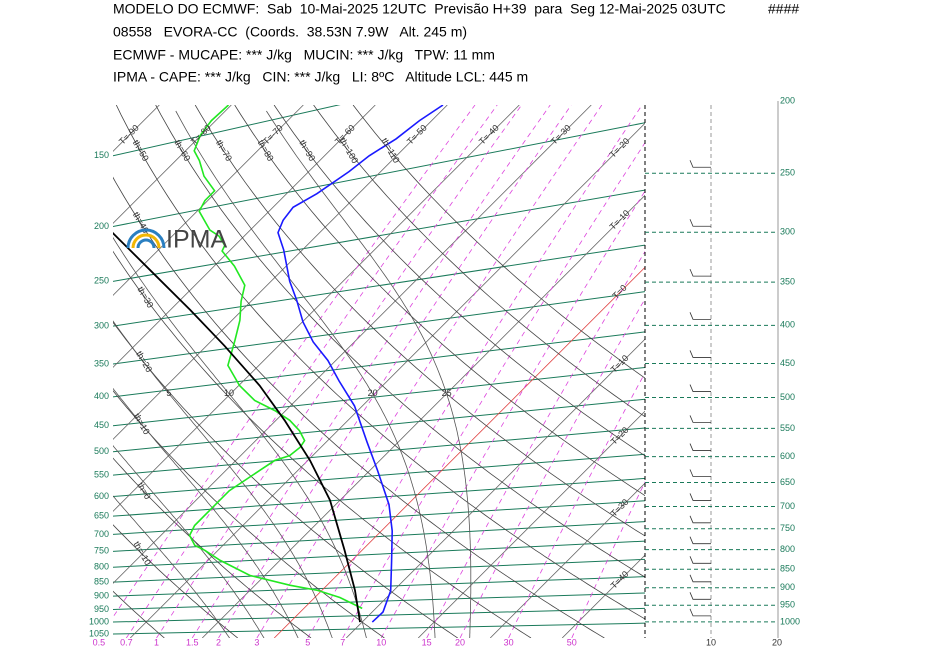 The width and height of the screenshot is (940, 665). What do you see at coordinates (218, 642) in the screenshot?
I see `mixing-ratio-label: 2` at bounding box center [218, 642].